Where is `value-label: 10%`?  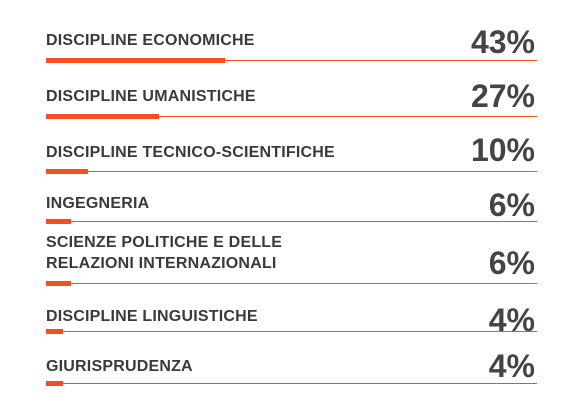
value-label: 10% is located at coordinates (502, 150).